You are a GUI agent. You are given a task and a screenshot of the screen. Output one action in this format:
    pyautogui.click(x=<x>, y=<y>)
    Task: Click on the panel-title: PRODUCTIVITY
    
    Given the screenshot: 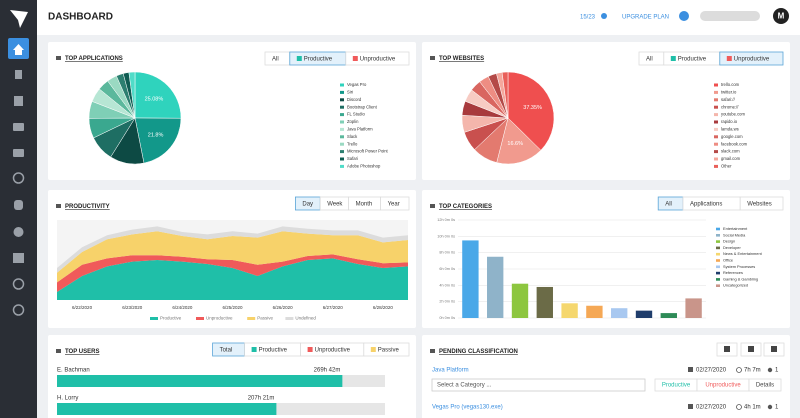 What is the action you would take?
    pyautogui.click(x=87, y=207)
    